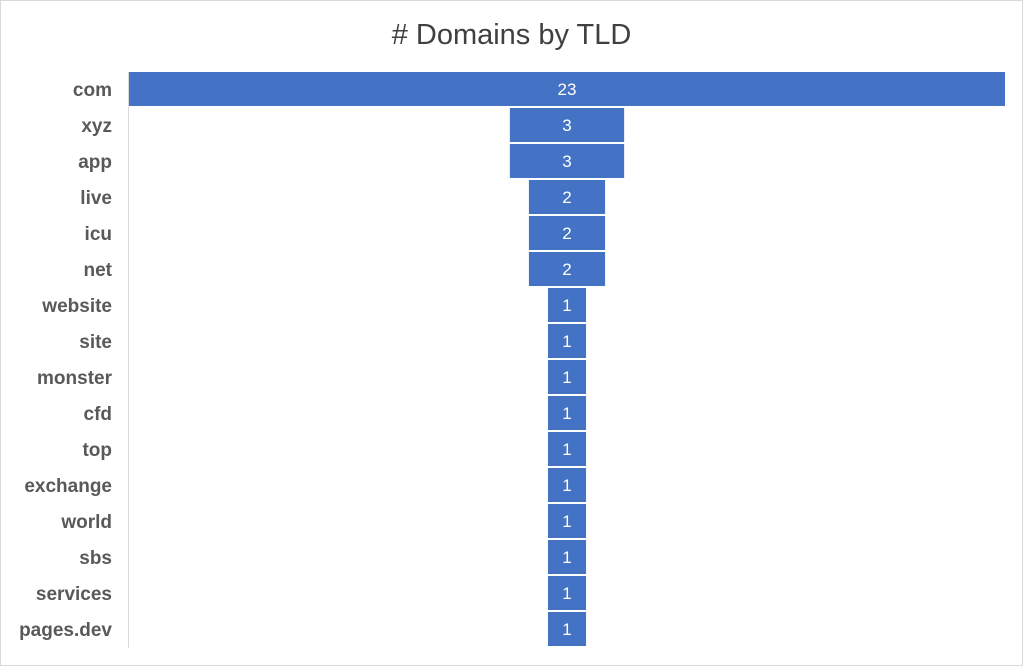 This screenshot has width=1023, height=666. Describe the element at coordinates (95, 162) in the screenshot. I see `category-label-app: app` at that location.